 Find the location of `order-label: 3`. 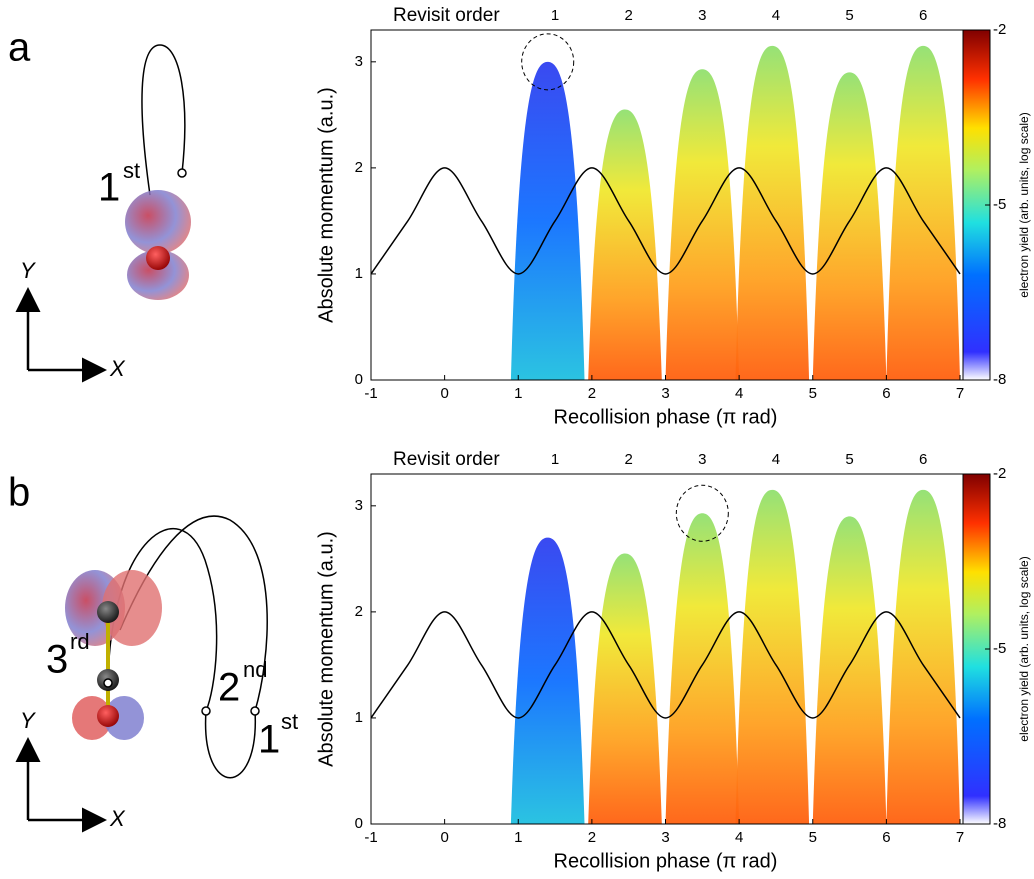

order-label: 3 is located at coordinates (57, 660).